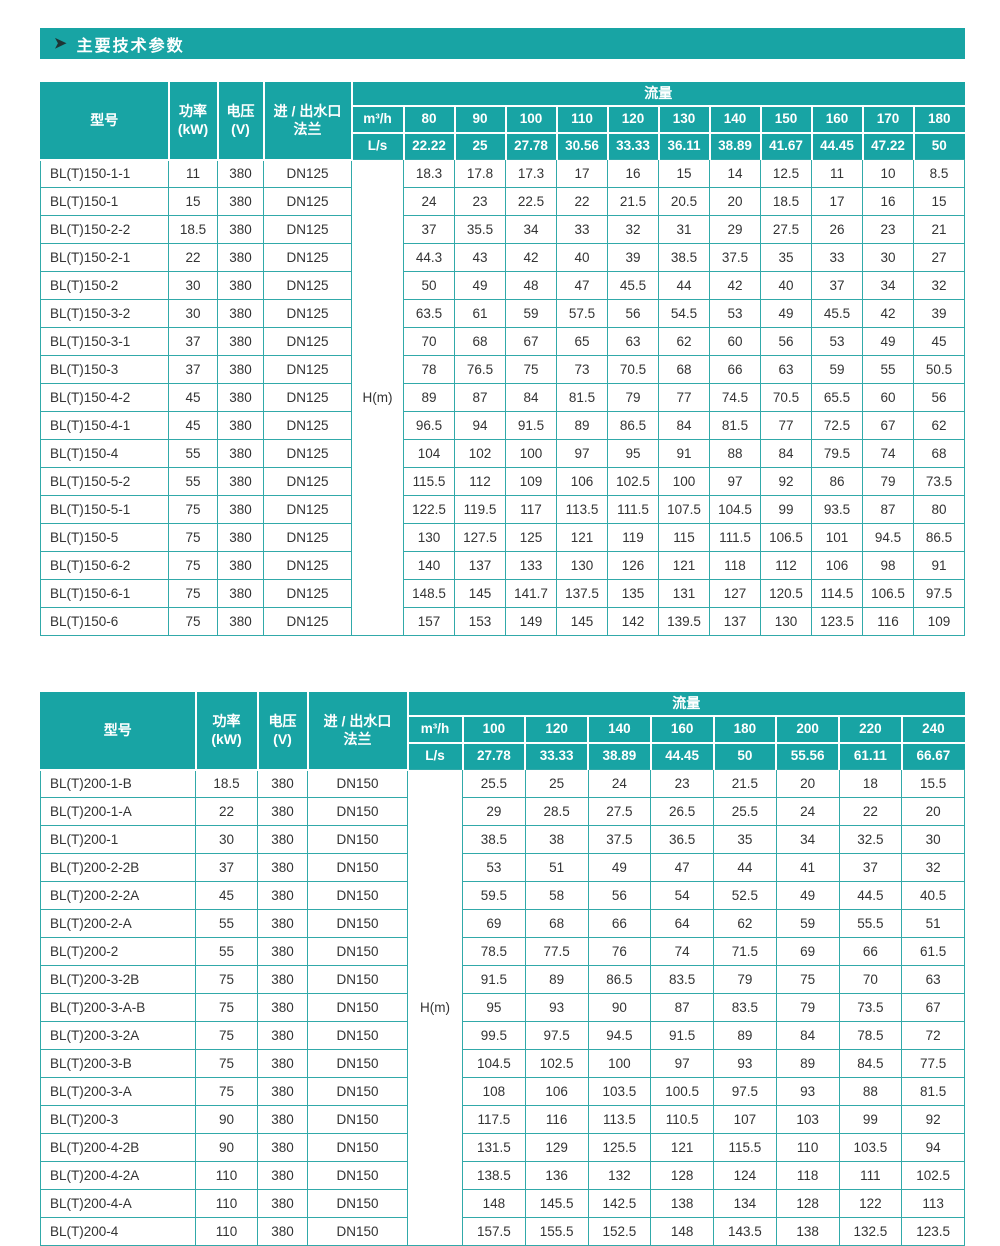 The width and height of the screenshot is (1000, 1246). I want to click on power-cell: 90, so click(226, 1147).